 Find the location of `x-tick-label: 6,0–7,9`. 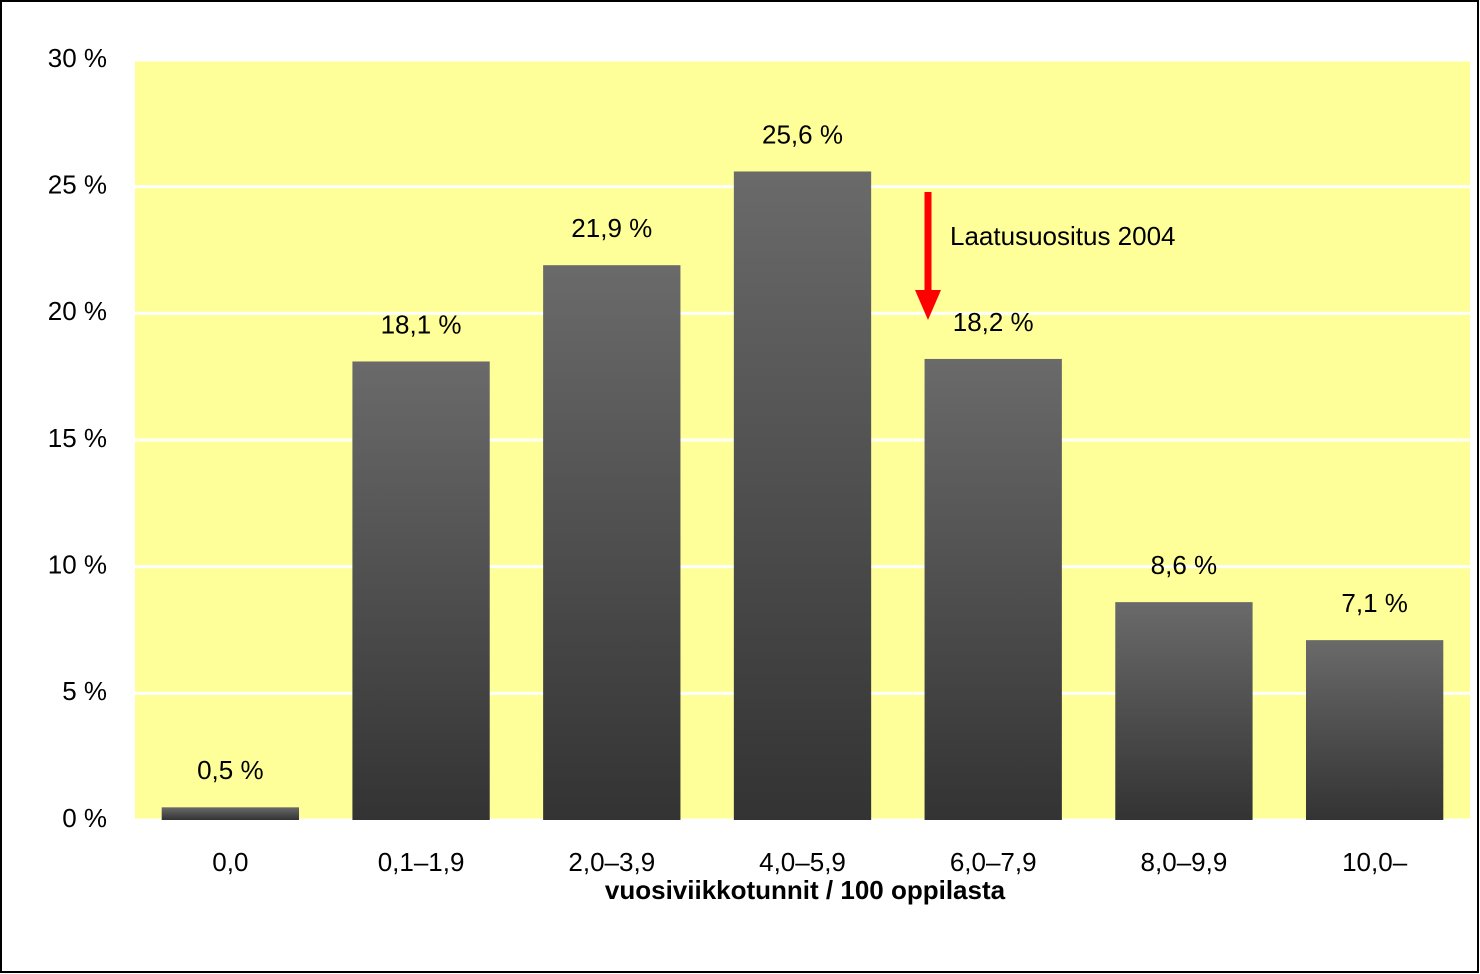

x-tick-label: 6,0–7,9 is located at coordinates (993, 862).